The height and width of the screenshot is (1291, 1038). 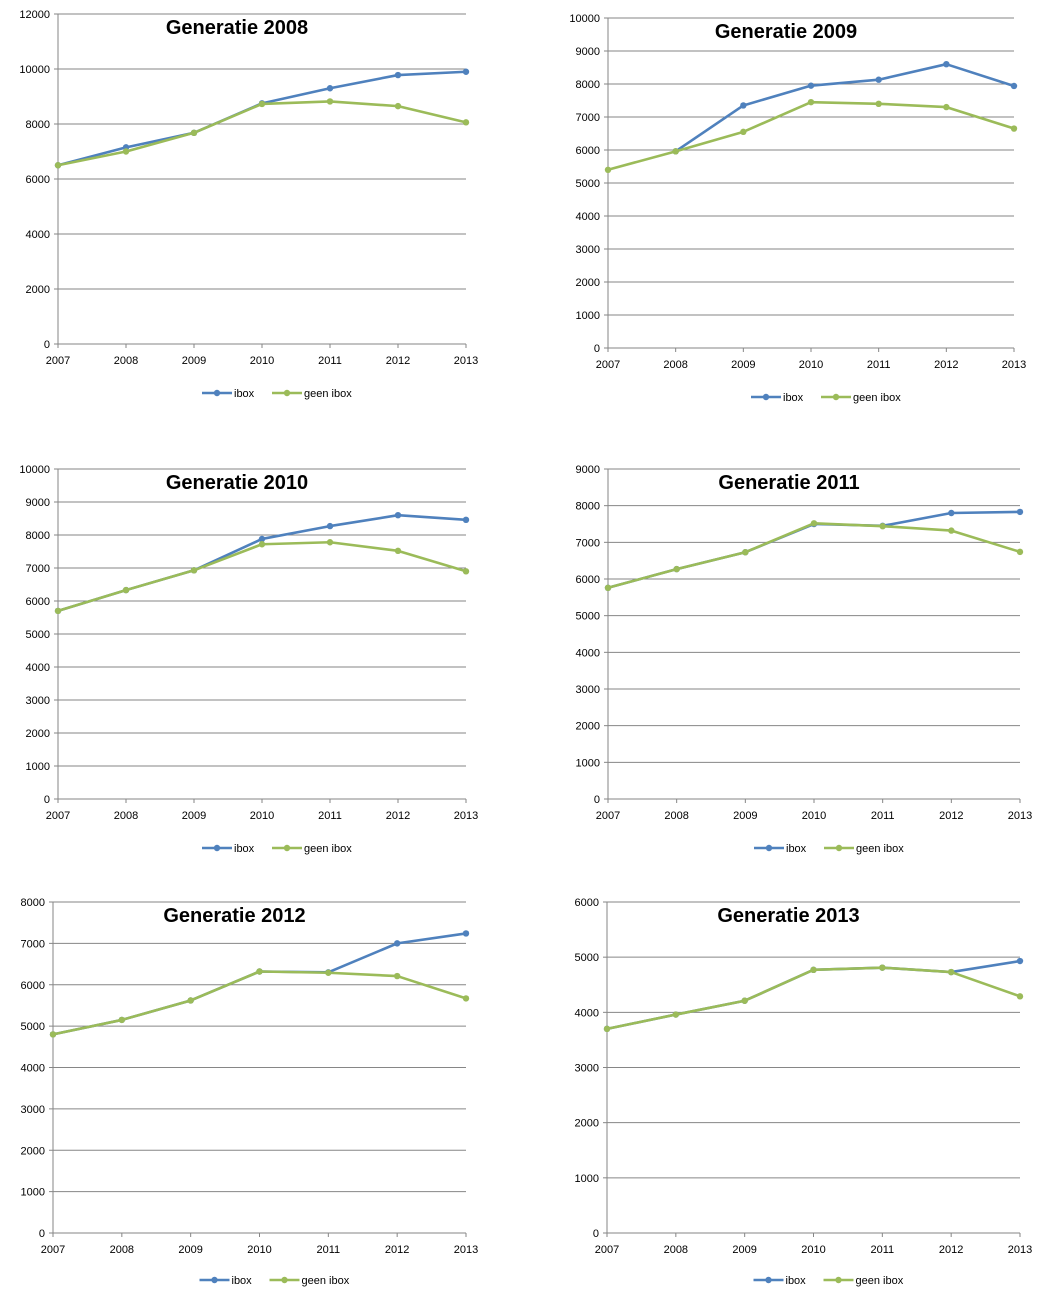 What do you see at coordinates (33, 1027) in the screenshot?
I see `y-tick-label: 5000` at bounding box center [33, 1027].